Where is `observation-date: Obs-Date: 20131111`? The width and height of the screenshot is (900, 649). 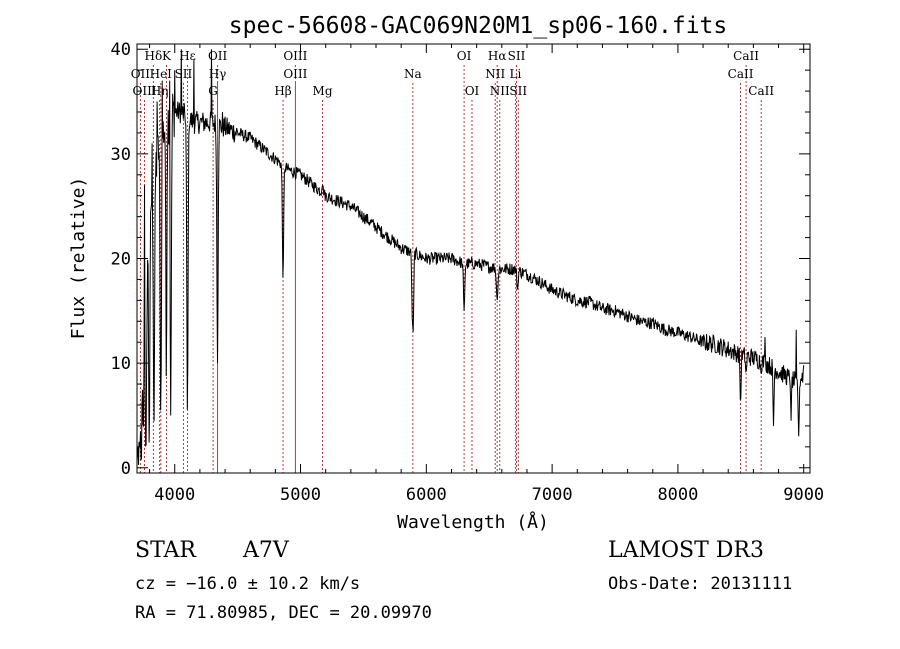 observation-date: Obs-Date: 20131111 is located at coordinates (700, 584).